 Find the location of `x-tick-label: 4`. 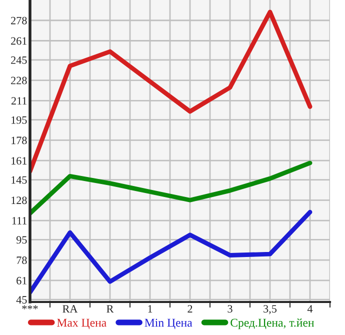

x-tick-label: 4 is located at coordinates (310, 308).